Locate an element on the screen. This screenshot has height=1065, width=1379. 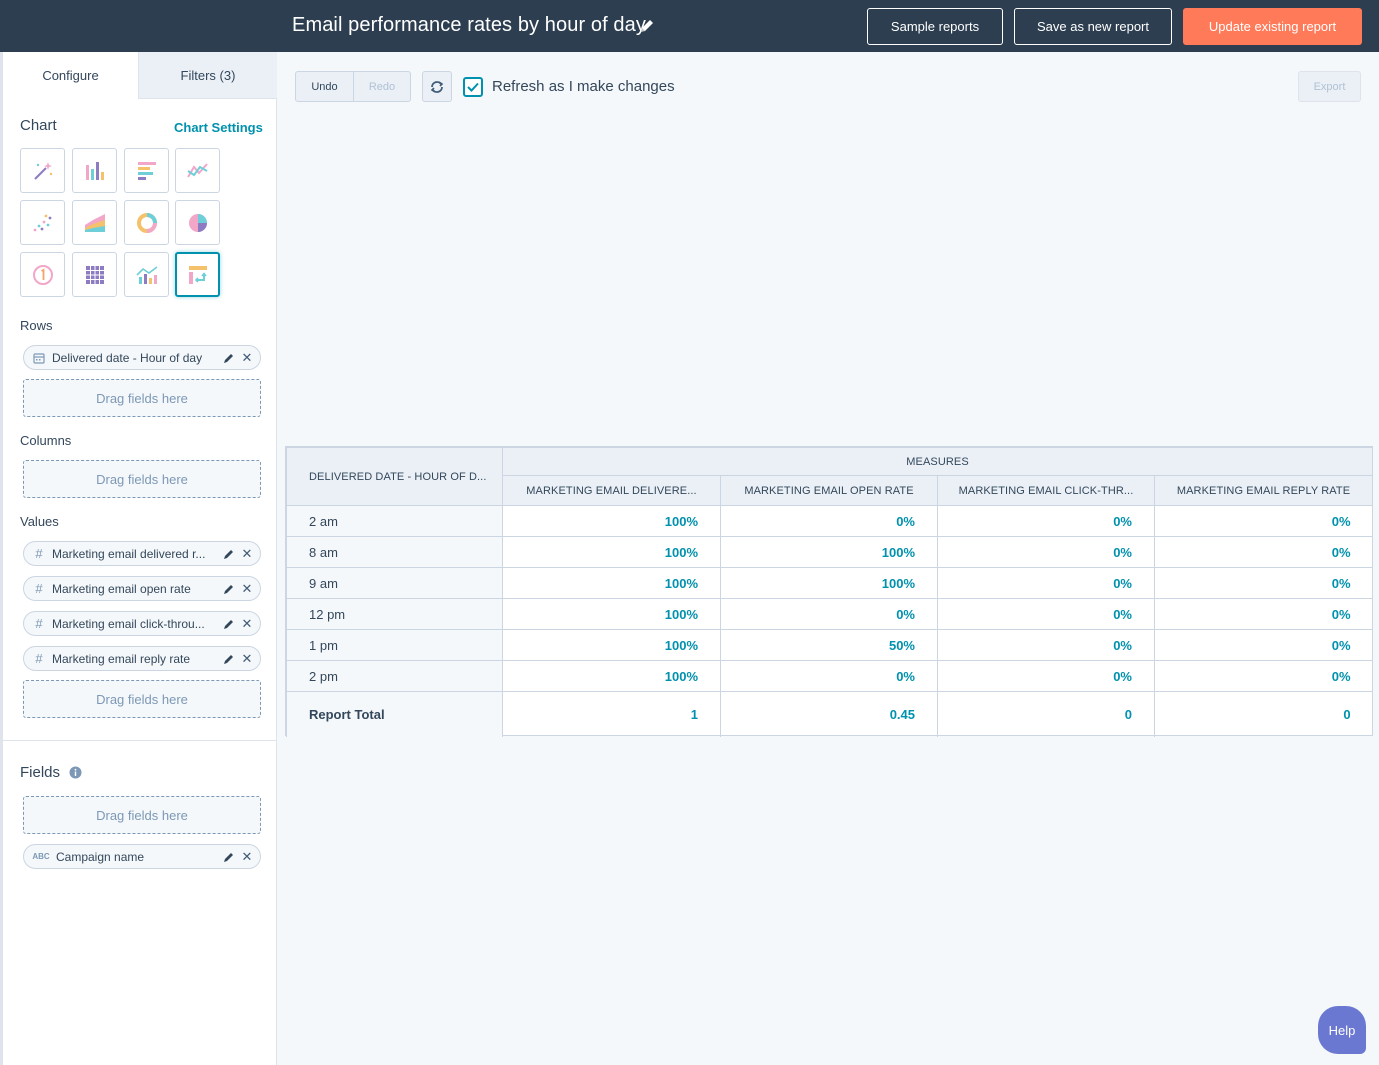
info-icon is located at coordinates (75, 772).